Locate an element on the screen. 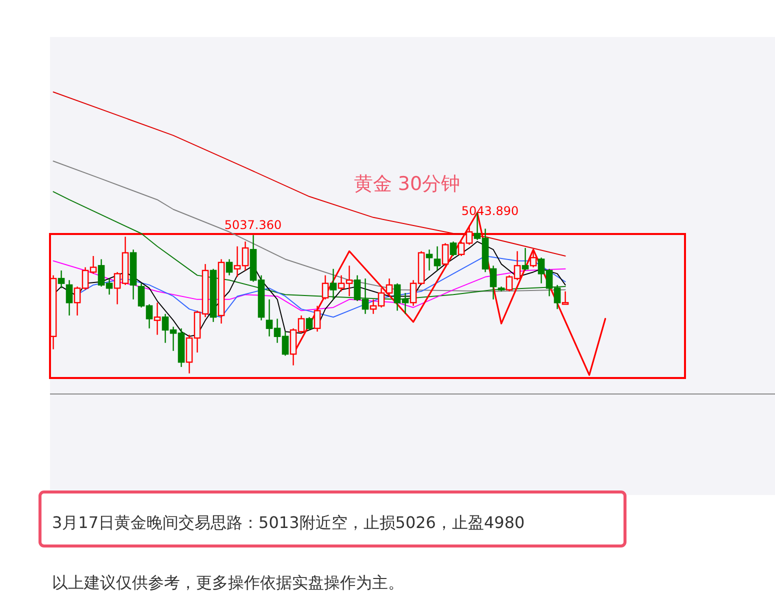  text: 3月17日黄金晚间交易思路：5013附近空，止损5026，止盈4980 is located at coordinates (288, 522).